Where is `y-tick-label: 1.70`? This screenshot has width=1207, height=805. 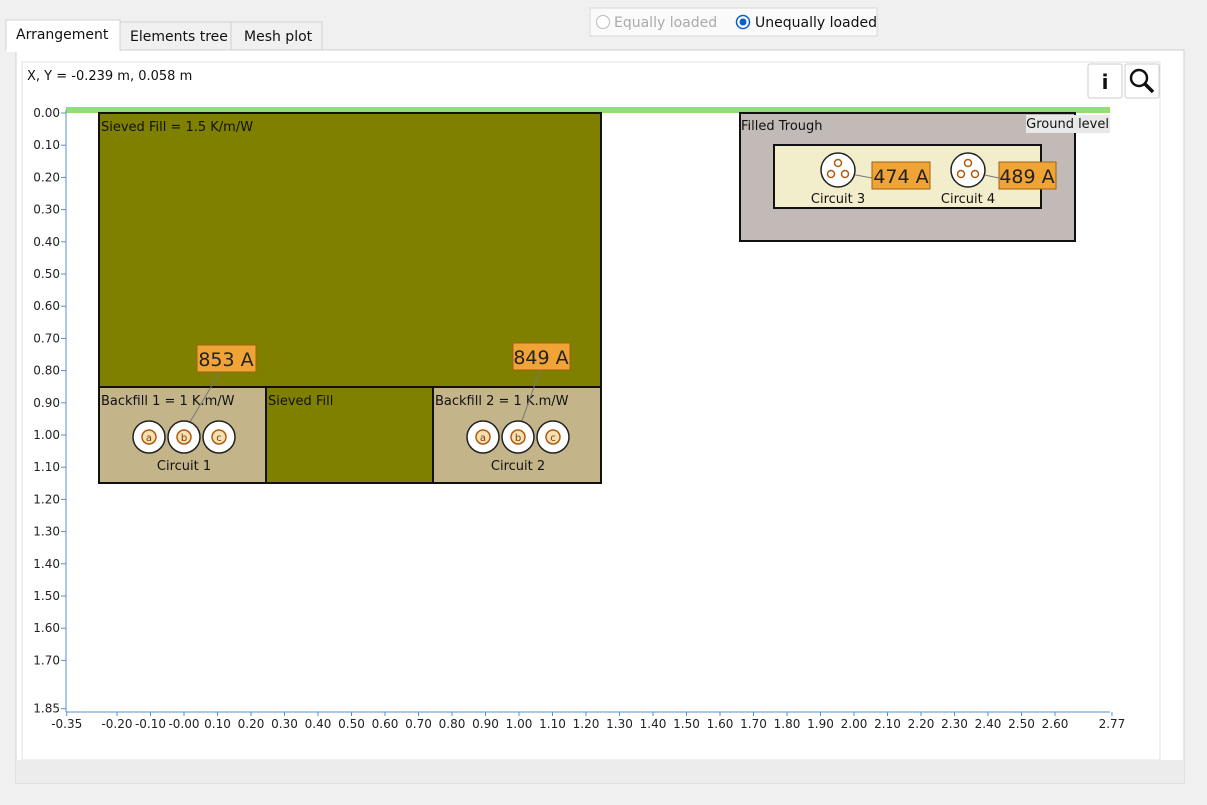
y-tick-label: 1.70 is located at coordinates (46, 660).